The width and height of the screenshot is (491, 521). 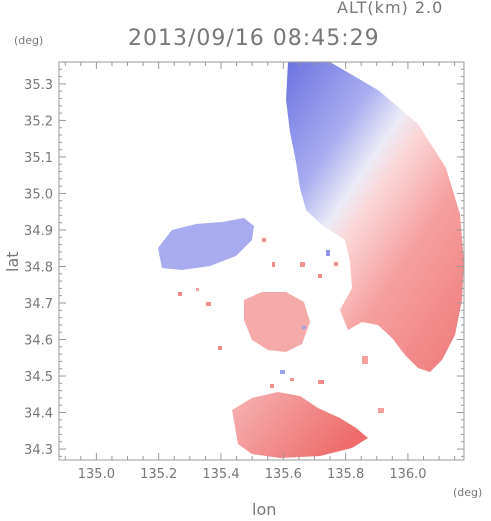 I want to click on south-echo-region, so click(x=300, y=425).